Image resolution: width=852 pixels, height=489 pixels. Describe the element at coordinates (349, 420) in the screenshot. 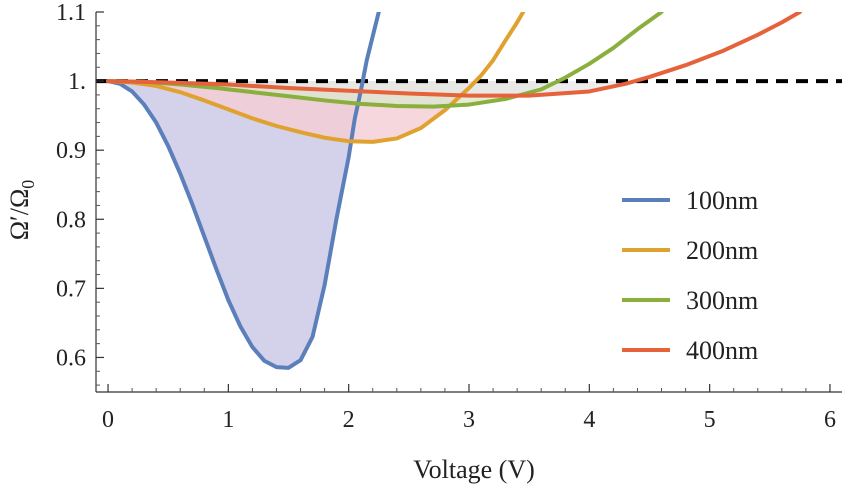

I see `x-tick-label: 2` at that location.